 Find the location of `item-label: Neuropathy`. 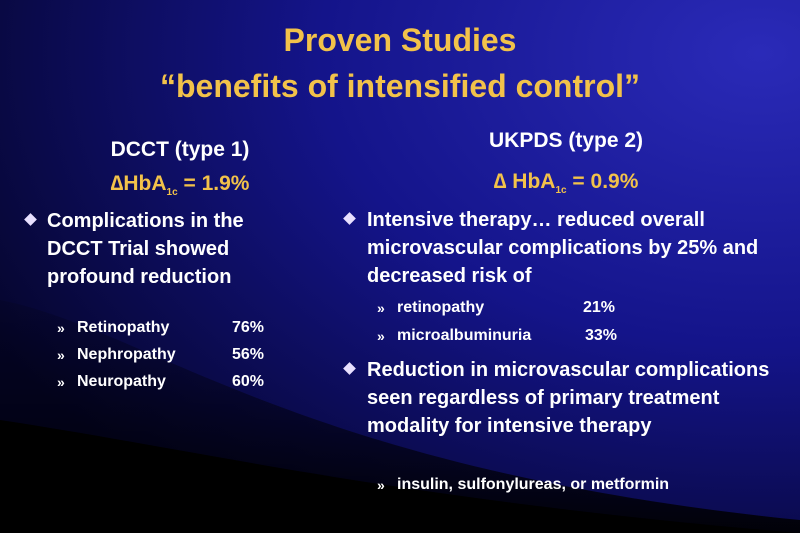

item-label: Neuropathy is located at coordinates (121, 381).